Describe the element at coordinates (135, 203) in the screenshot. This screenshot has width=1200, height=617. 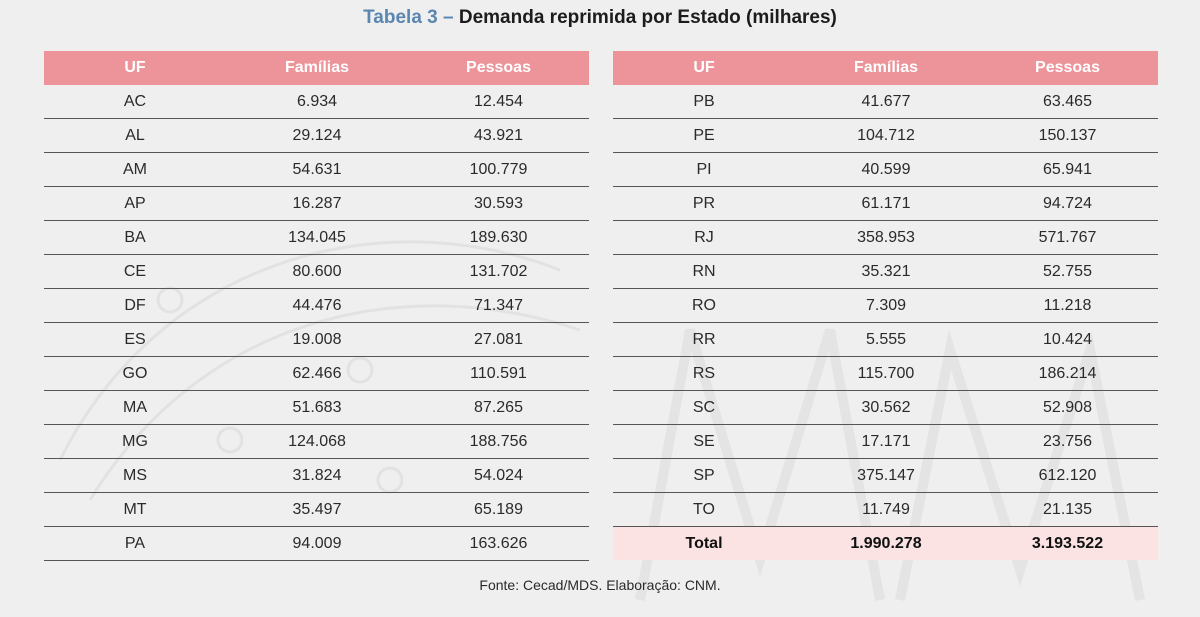
I see `cell-uf: AP` at that location.